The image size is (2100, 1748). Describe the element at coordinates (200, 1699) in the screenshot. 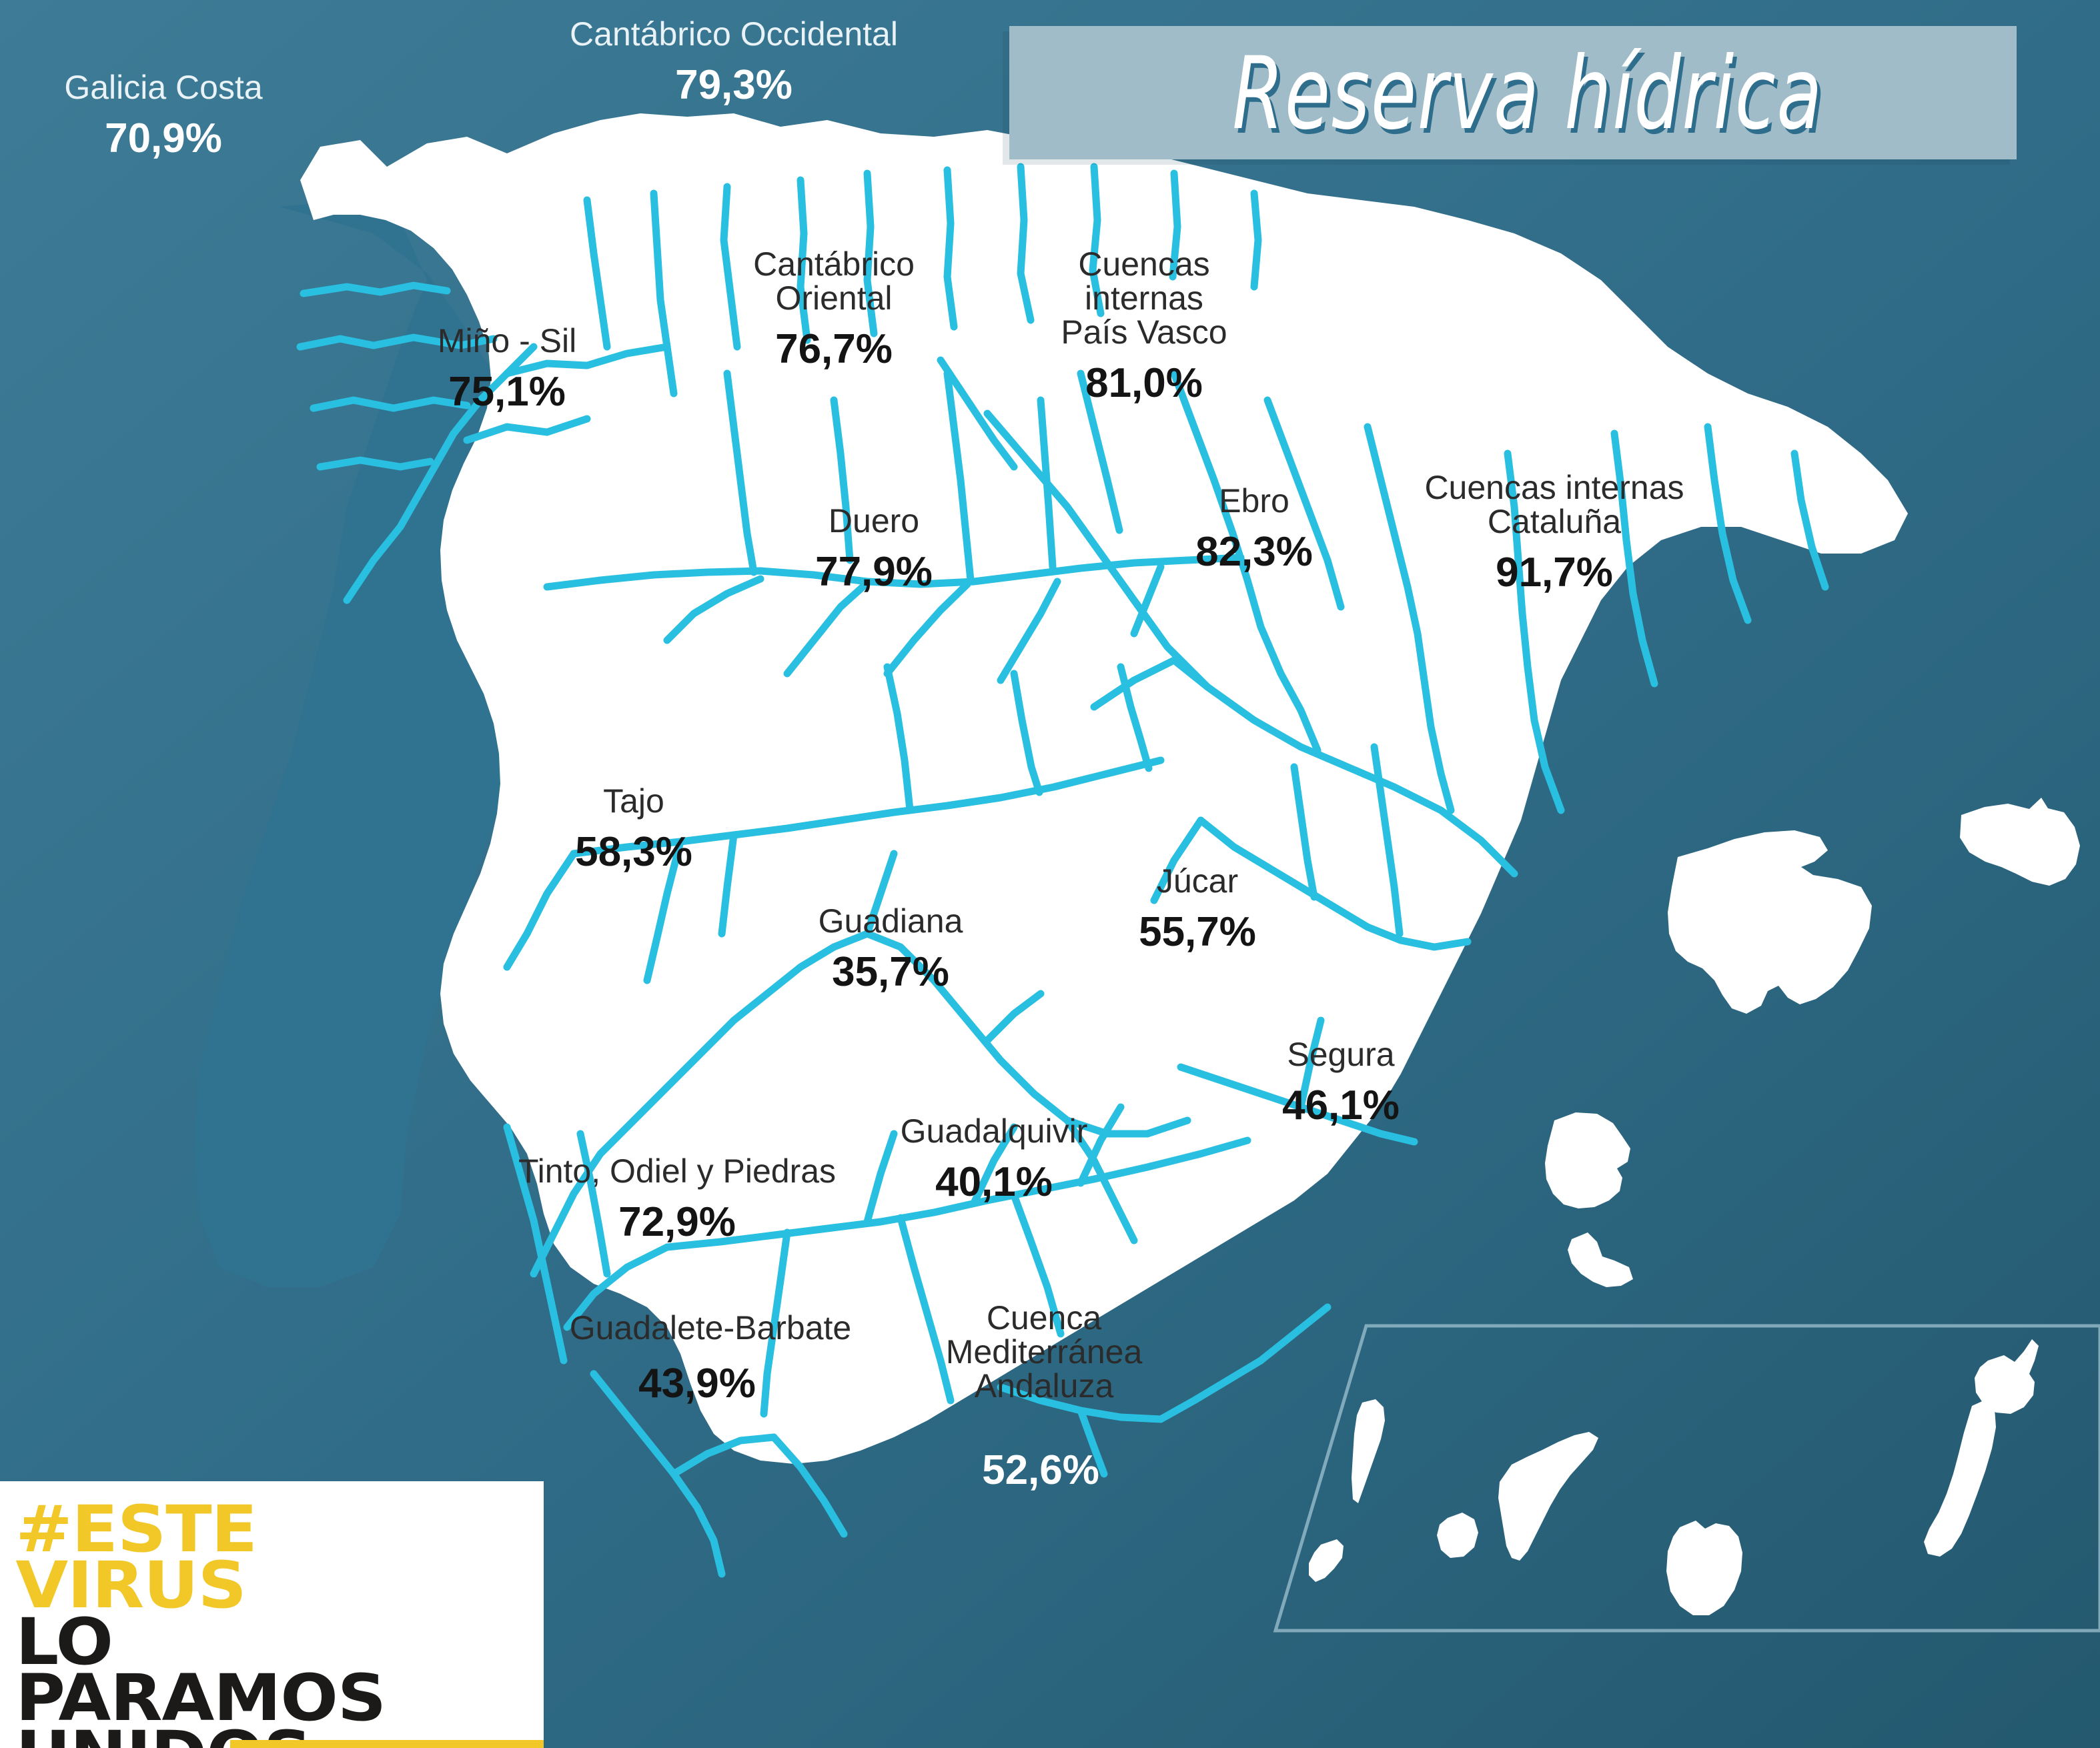

I see `logo-line-paramos: PARAMOS` at that location.